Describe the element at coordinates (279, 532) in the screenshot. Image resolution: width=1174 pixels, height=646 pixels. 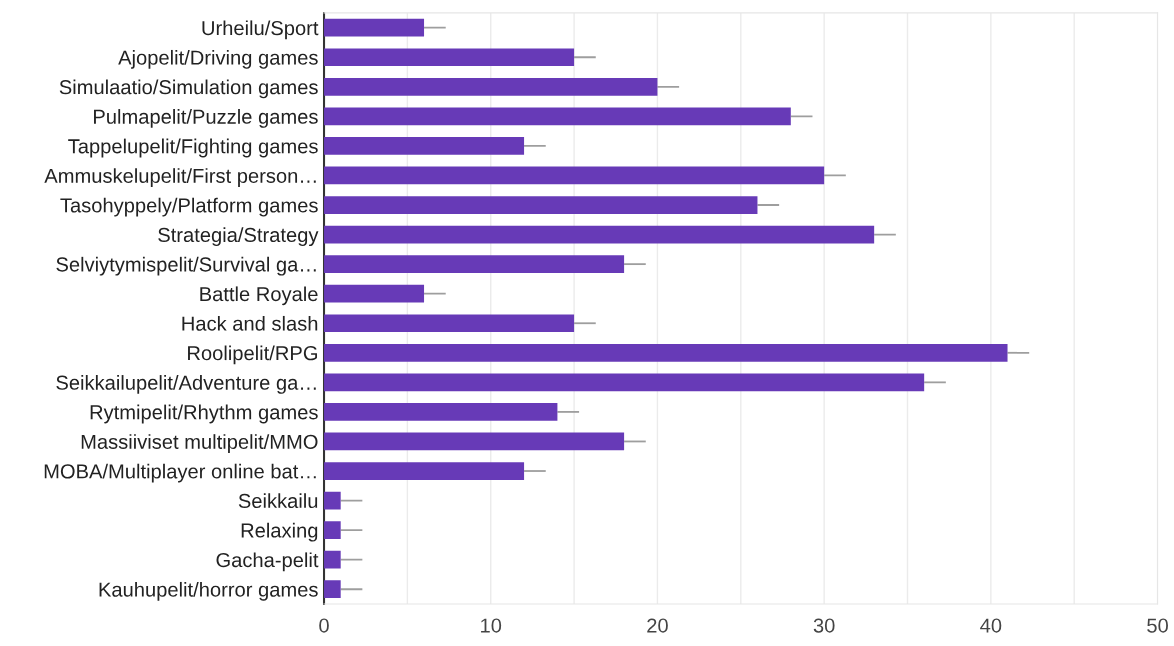
I see `y-tick-label: Relaxing` at that location.